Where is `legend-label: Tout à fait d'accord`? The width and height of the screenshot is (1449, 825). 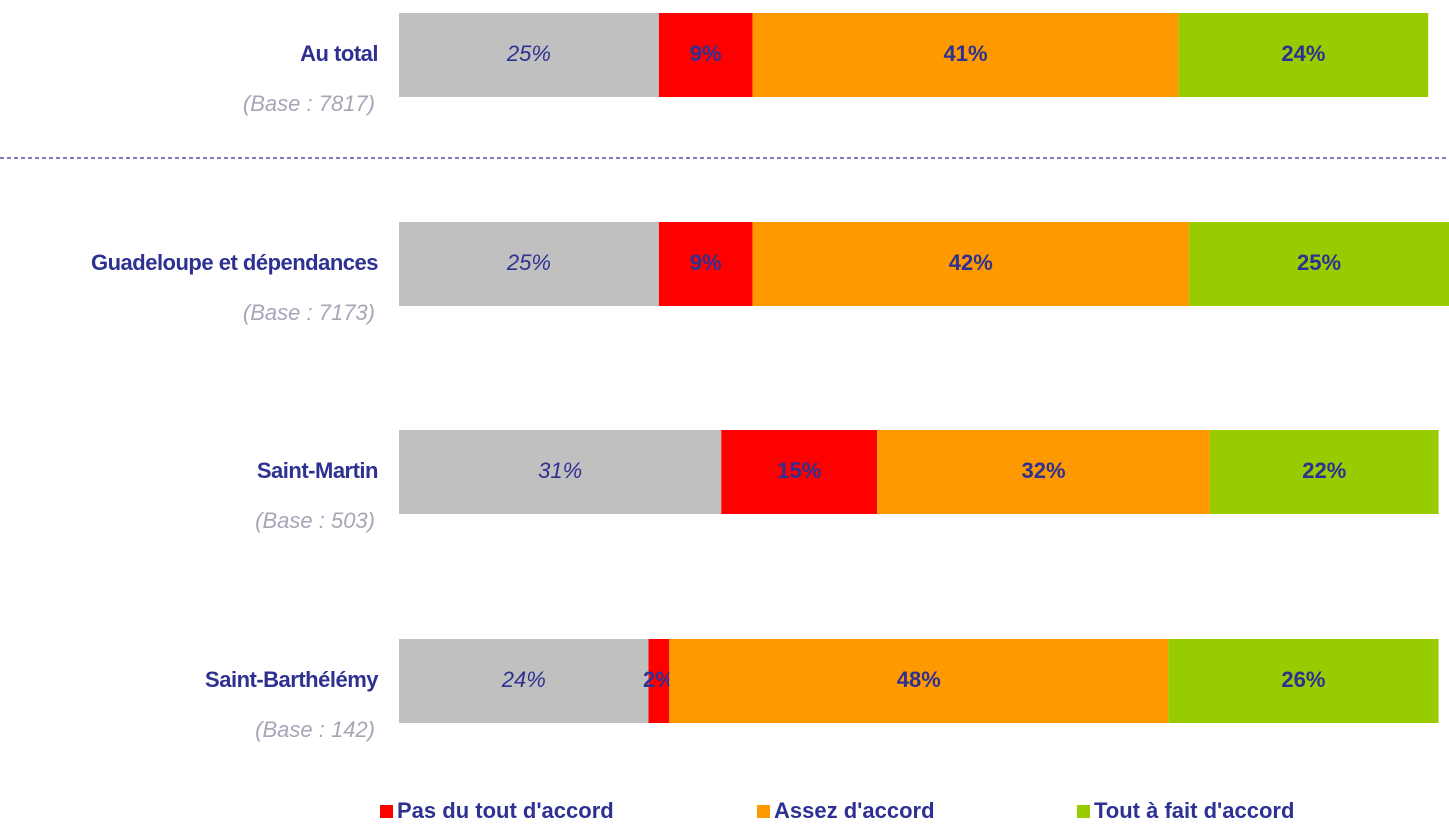
legend-label: Tout à fait d'accord is located at coordinates (1194, 810).